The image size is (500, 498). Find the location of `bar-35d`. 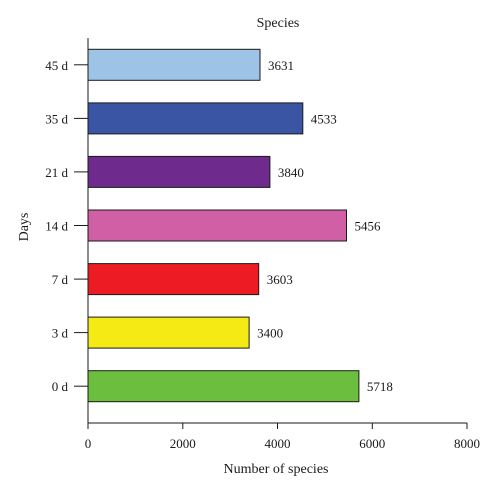

bar-35d is located at coordinates (195, 118).